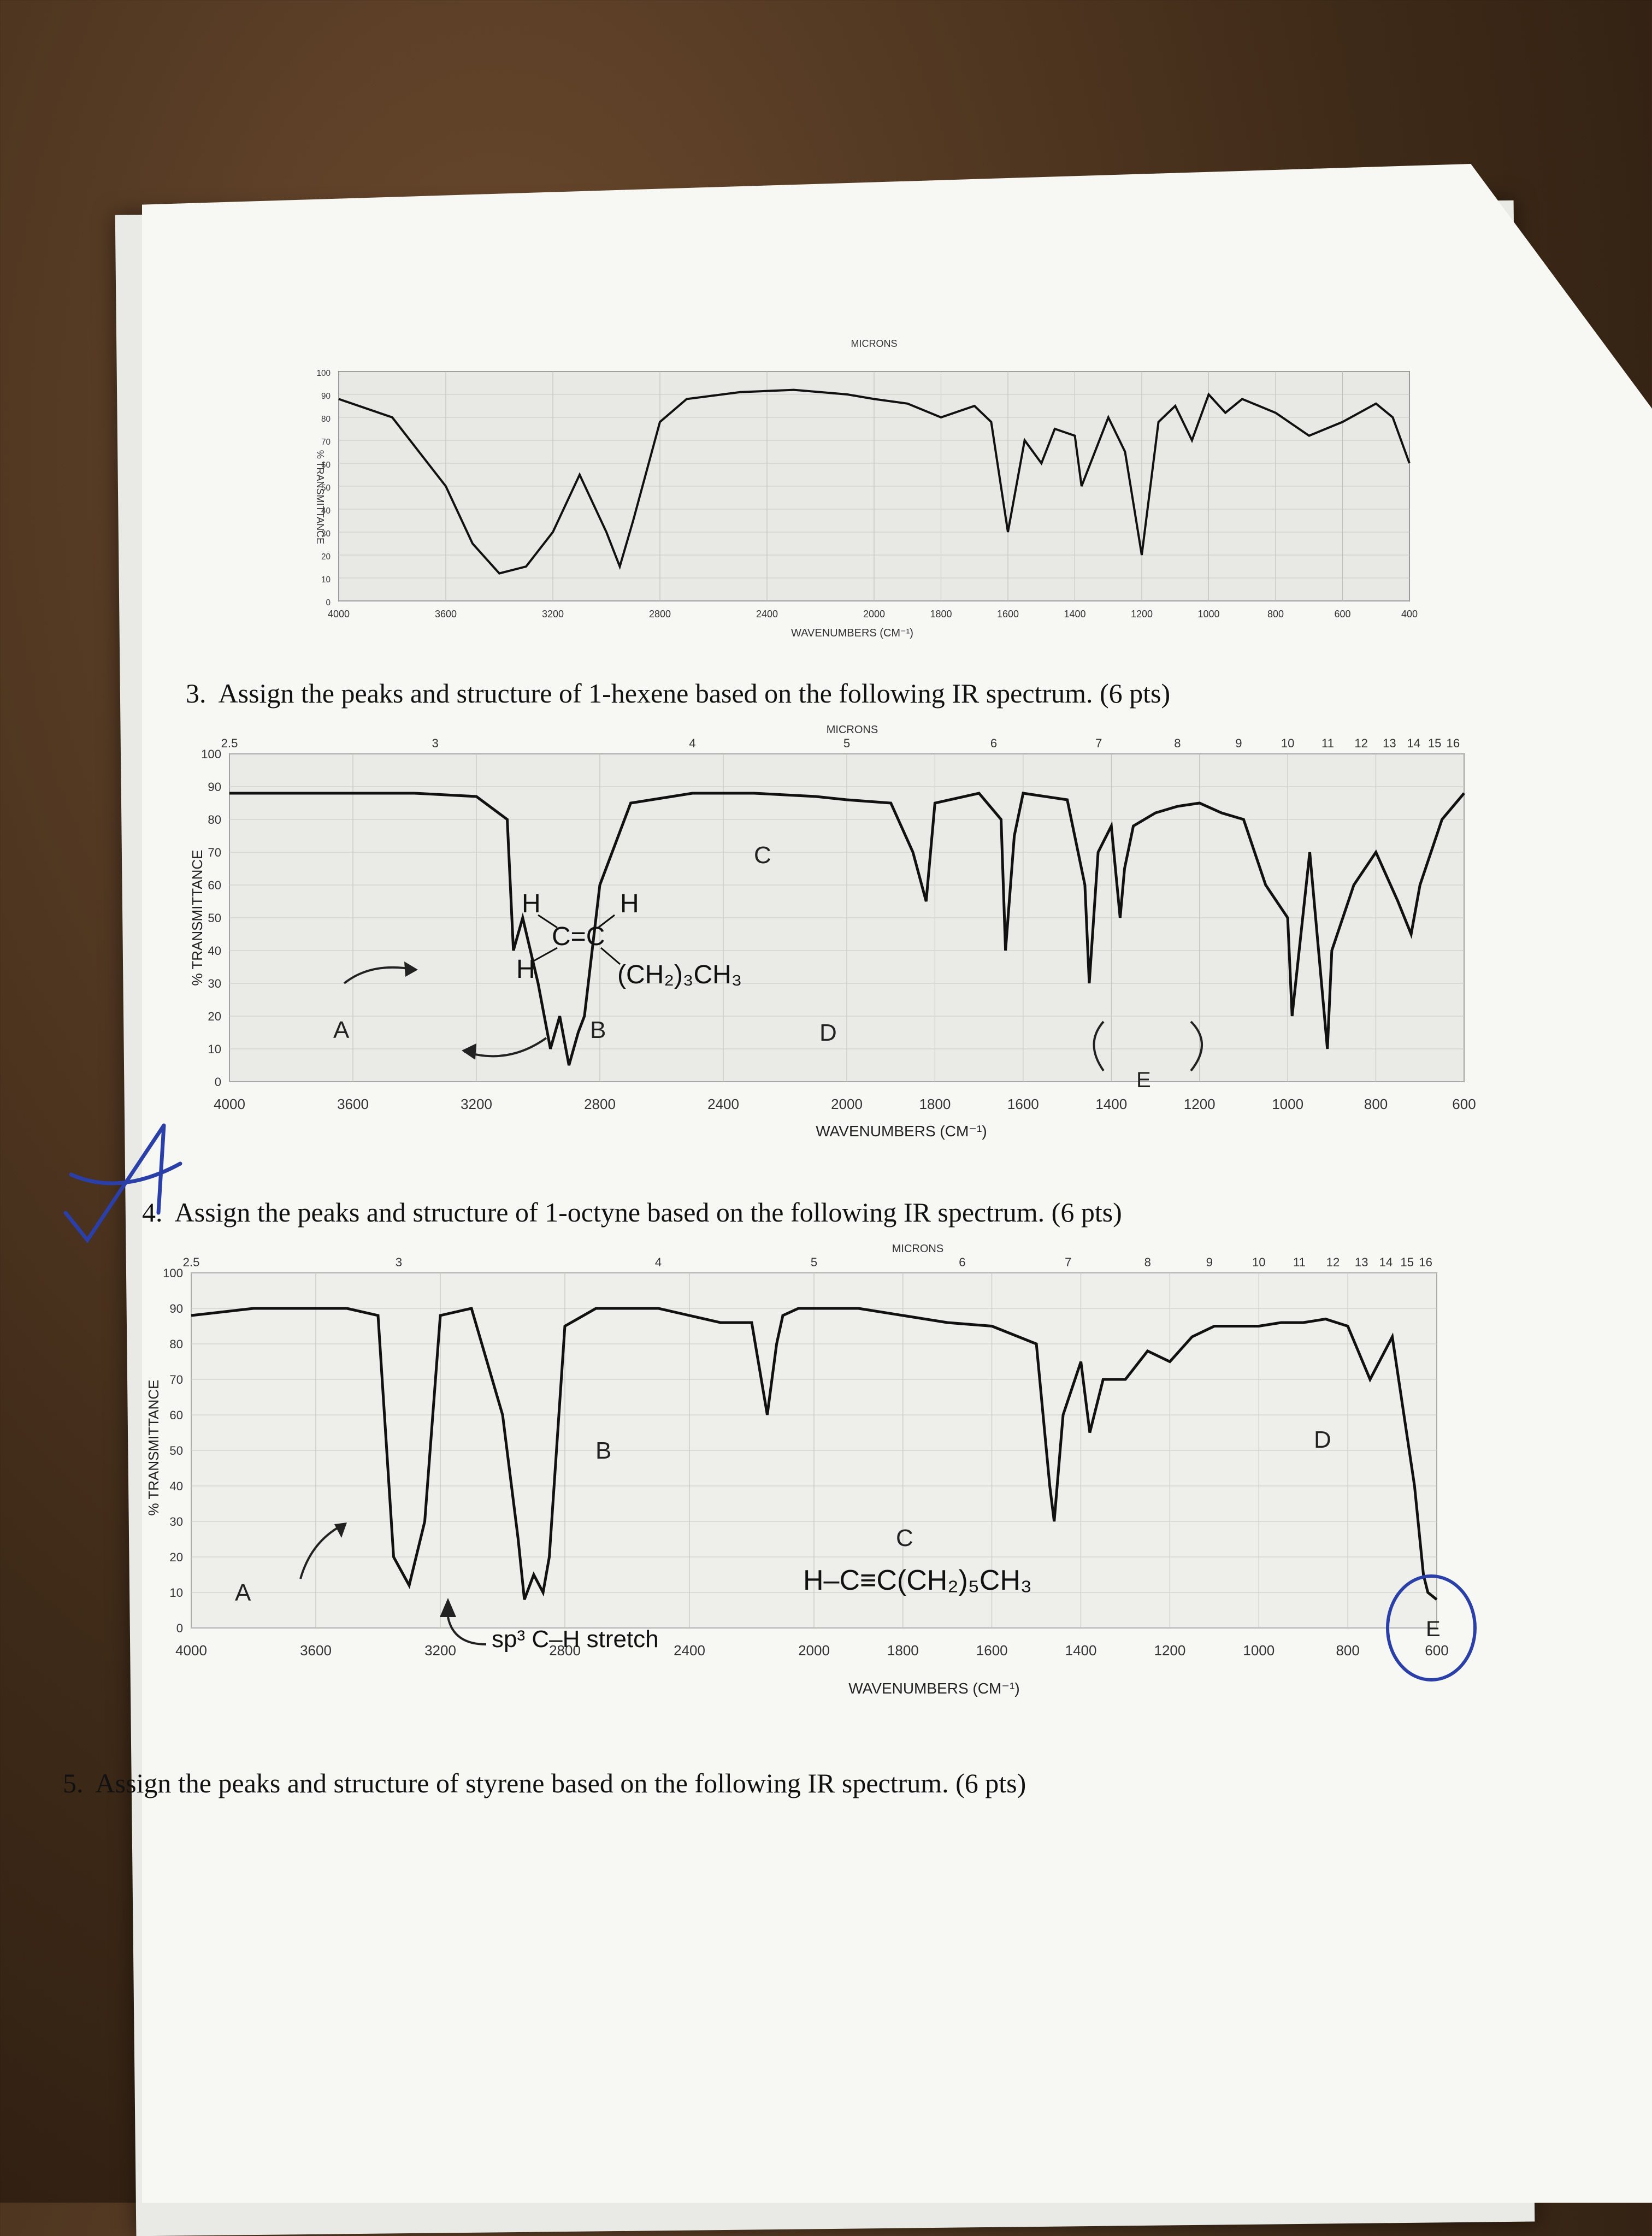 The width and height of the screenshot is (1652, 2236). I want to click on arrowhead-a, so click(411, 969).